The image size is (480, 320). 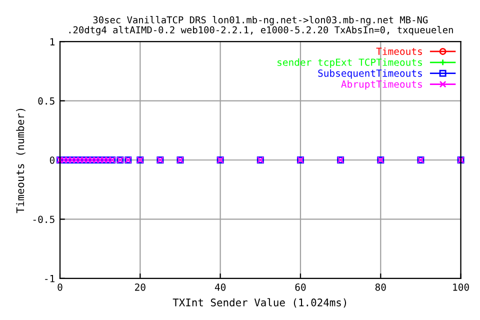 I want to click on x-tick-label: 40, so click(x=220, y=287).